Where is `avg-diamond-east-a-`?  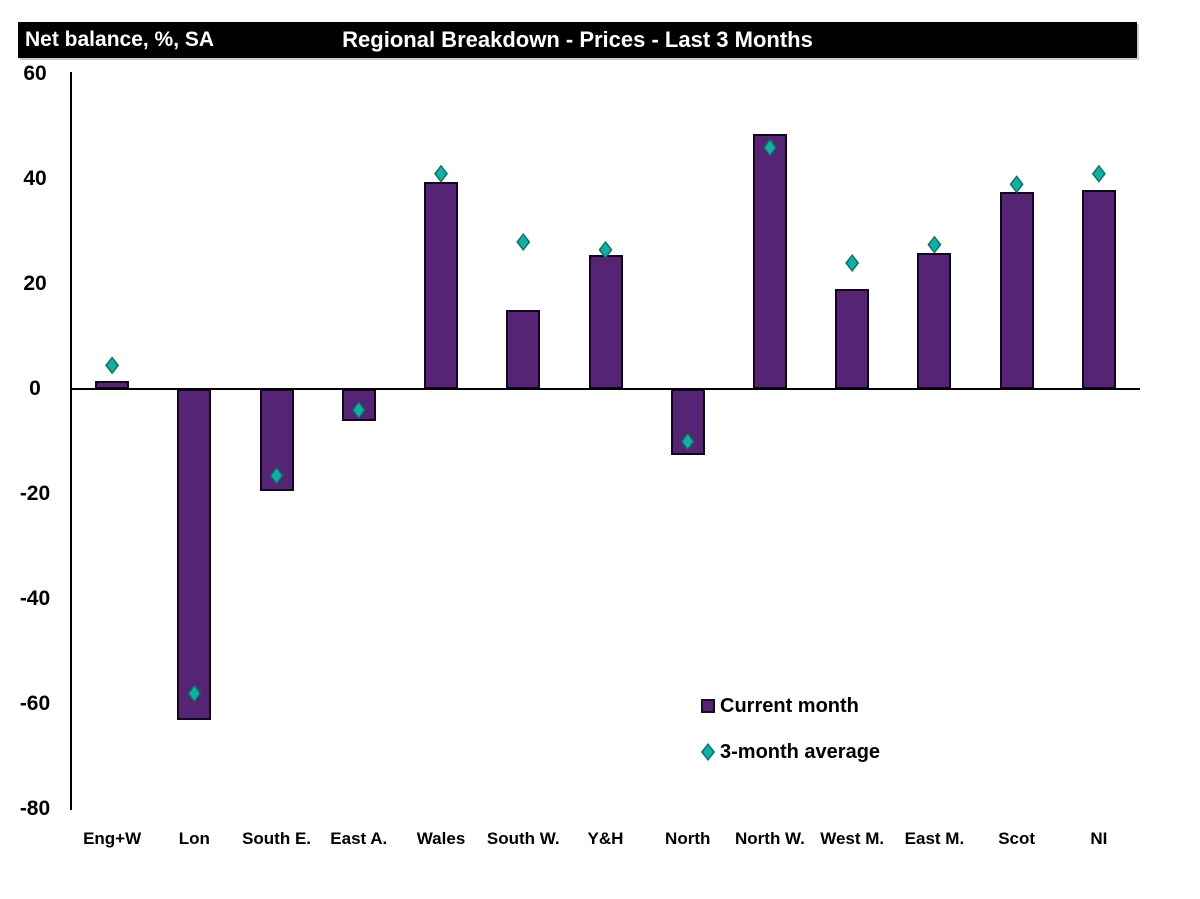 avg-diamond-east-a- is located at coordinates (358, 410).